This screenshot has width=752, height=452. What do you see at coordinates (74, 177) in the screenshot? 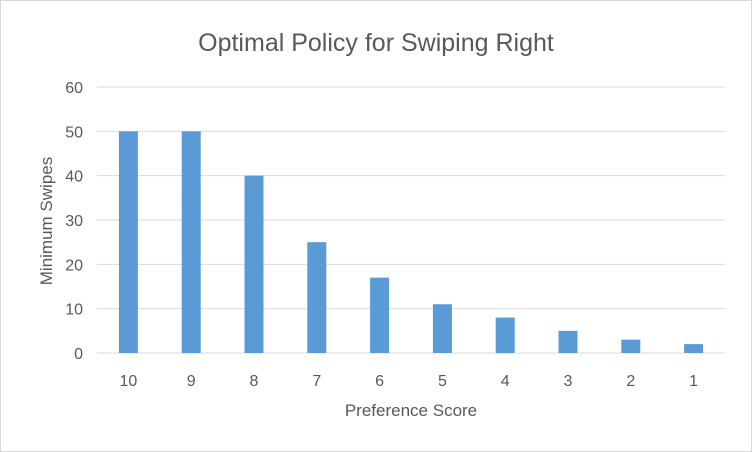
I see `y-tick-label: 40` at bounding box center [74, 177].